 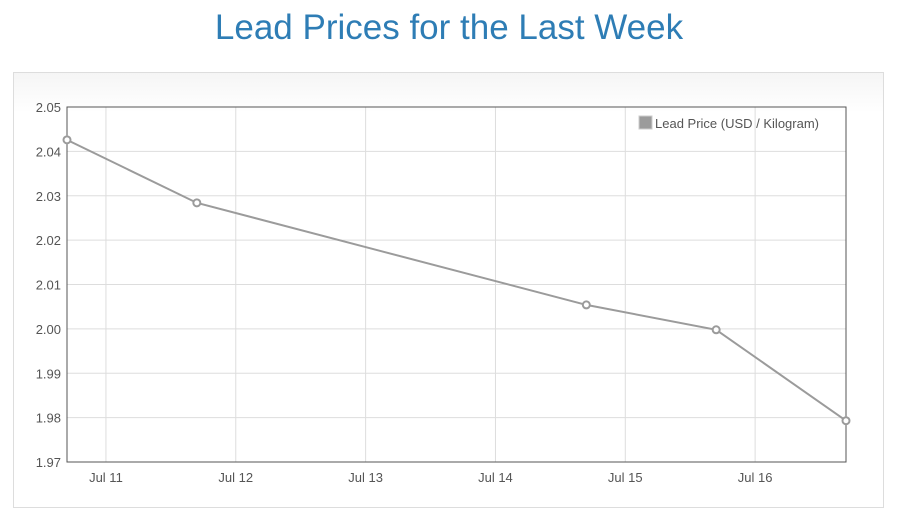 What do you see at coordinates (365, 477) in the screenshot?
I see `x-tick-label: Jul 13` at bounding box center [365, 477].